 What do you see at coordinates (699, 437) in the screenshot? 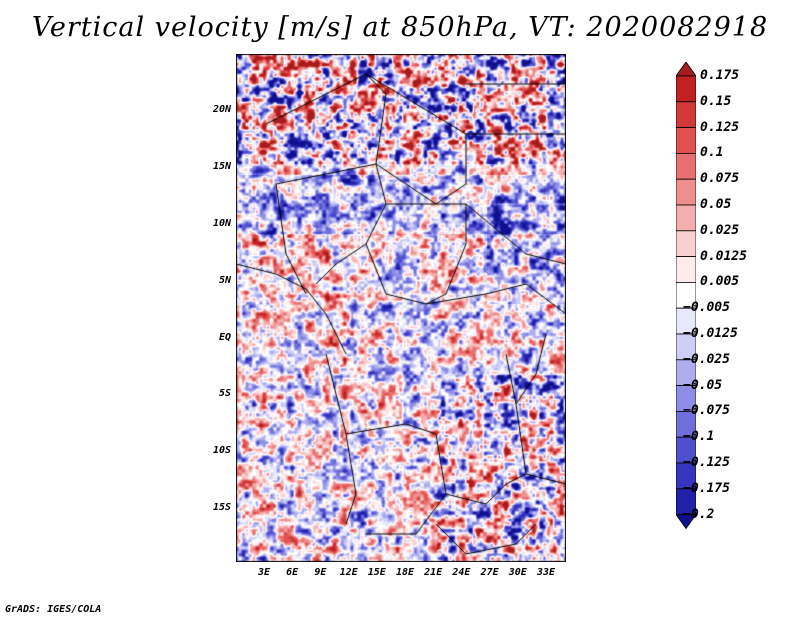
I see `colorbar-label: −0.1` at bounding box center [699, 437].